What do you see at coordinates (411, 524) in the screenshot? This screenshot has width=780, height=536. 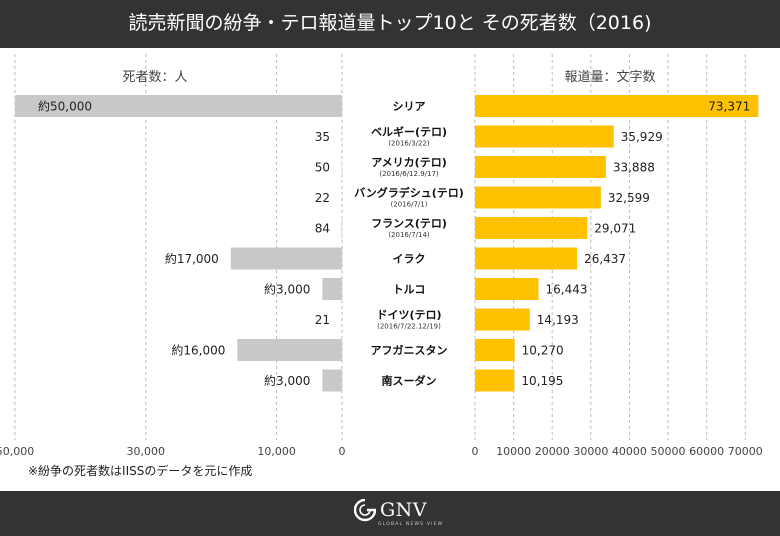 I see `logo-tagline: GLOBAL NEWS VIEW` at bounding box center [411, 524].